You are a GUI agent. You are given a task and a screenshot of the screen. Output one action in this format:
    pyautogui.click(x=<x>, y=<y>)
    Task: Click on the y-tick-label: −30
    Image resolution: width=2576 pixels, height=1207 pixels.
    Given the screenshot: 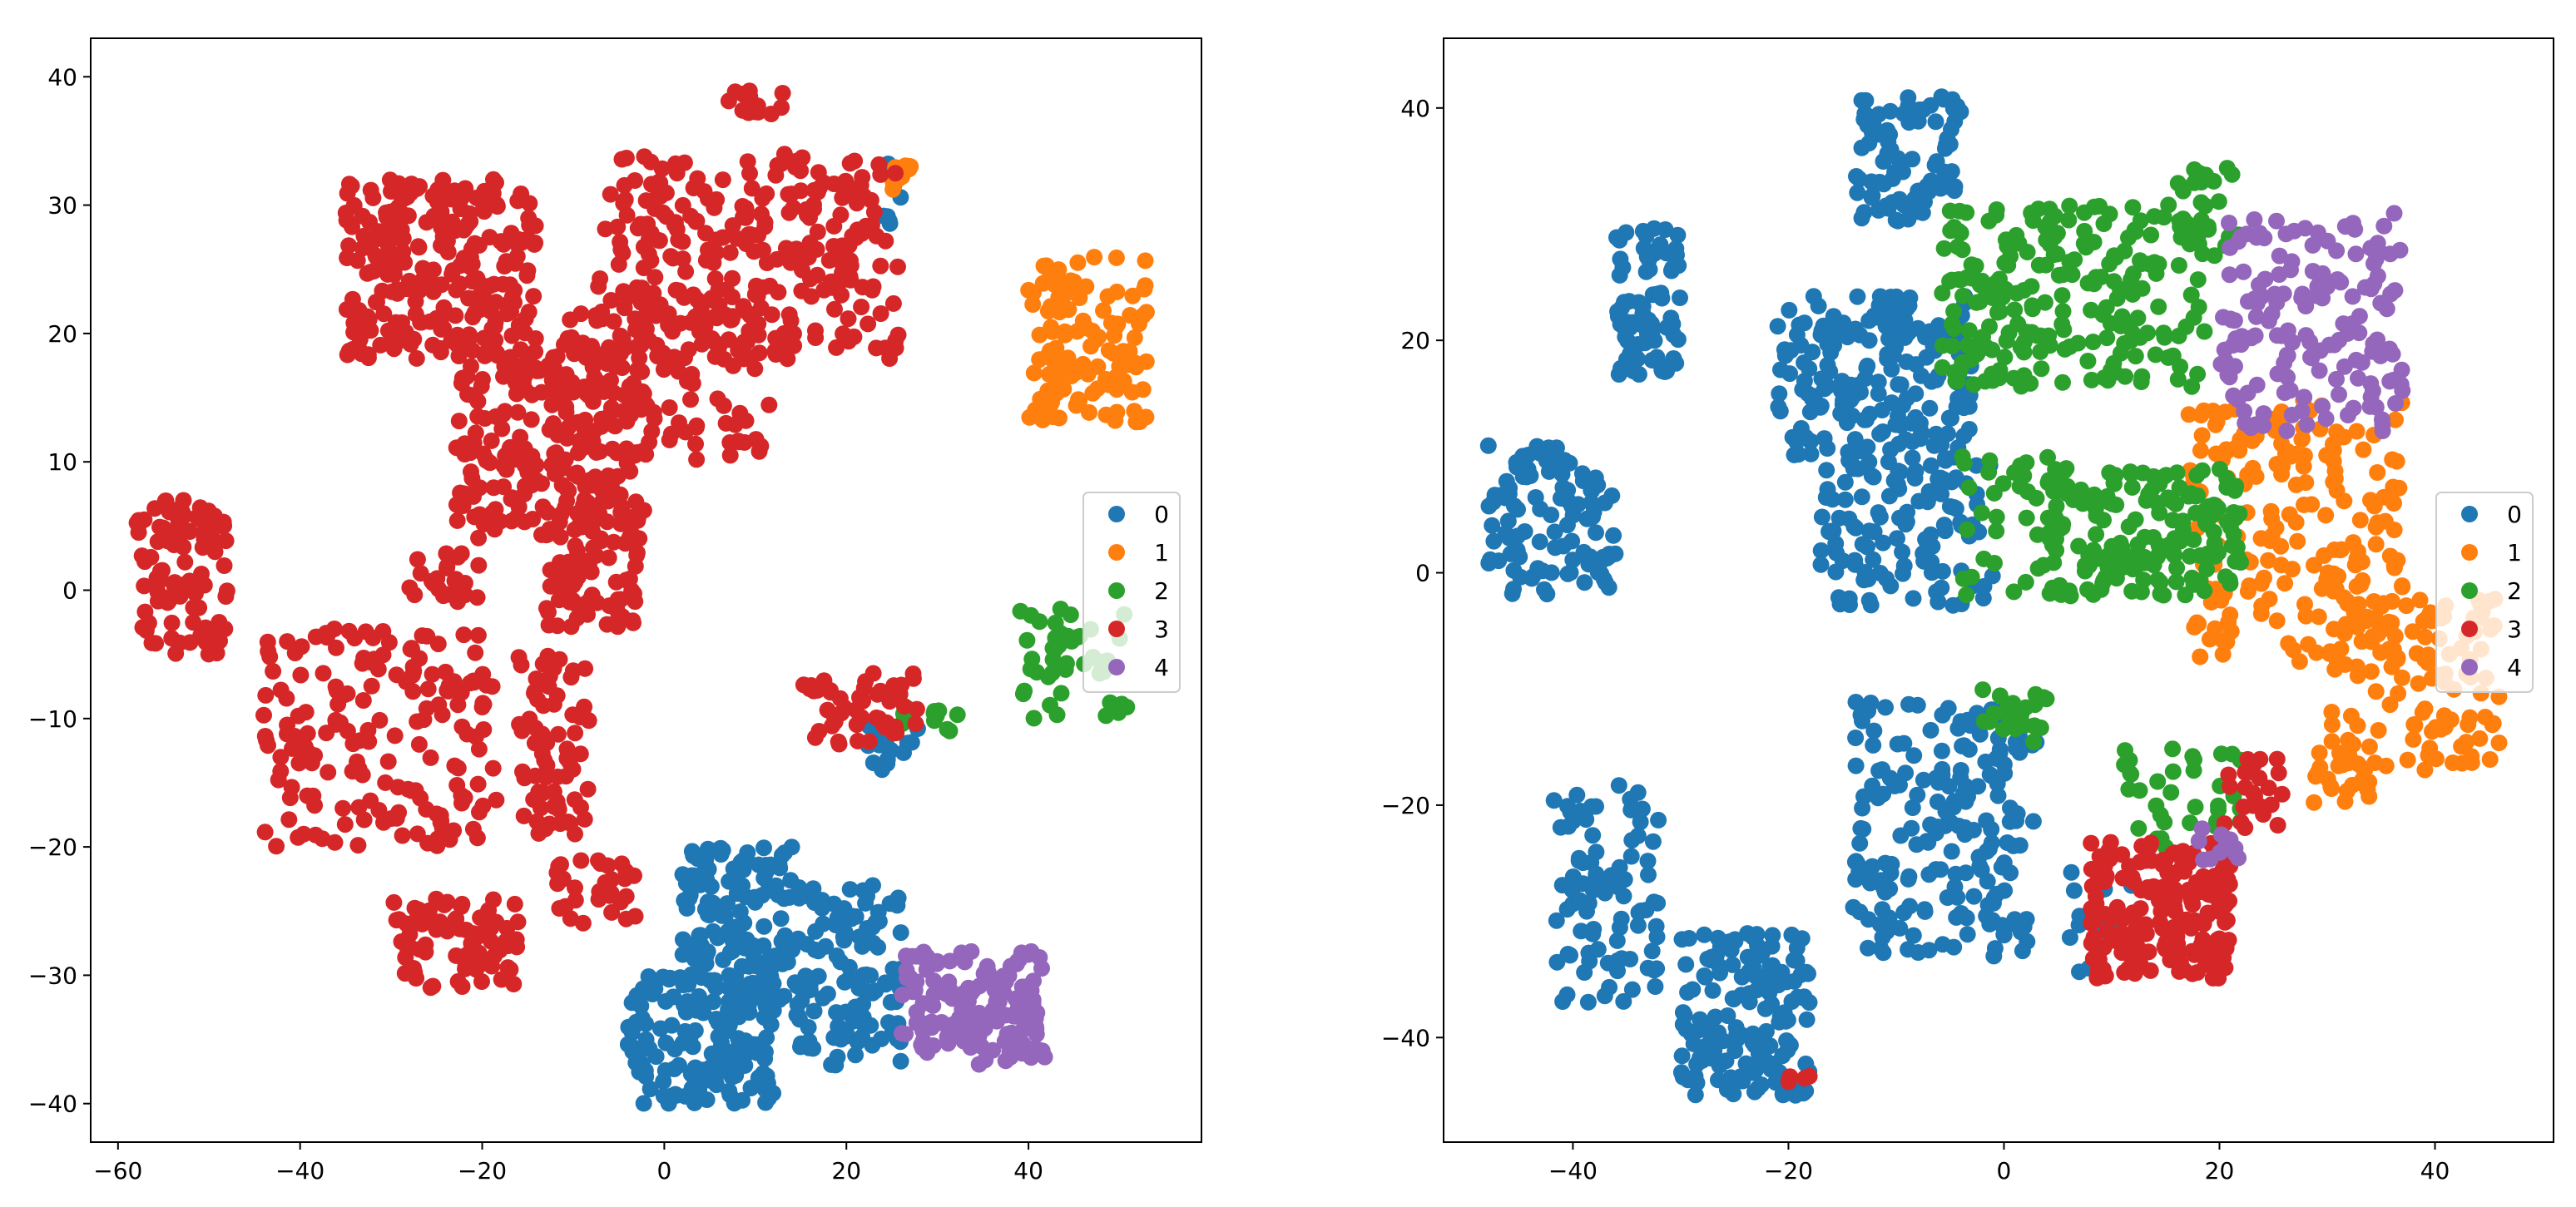 What is the action you would take?
    pyautogui.click(x=53, y=975)
    